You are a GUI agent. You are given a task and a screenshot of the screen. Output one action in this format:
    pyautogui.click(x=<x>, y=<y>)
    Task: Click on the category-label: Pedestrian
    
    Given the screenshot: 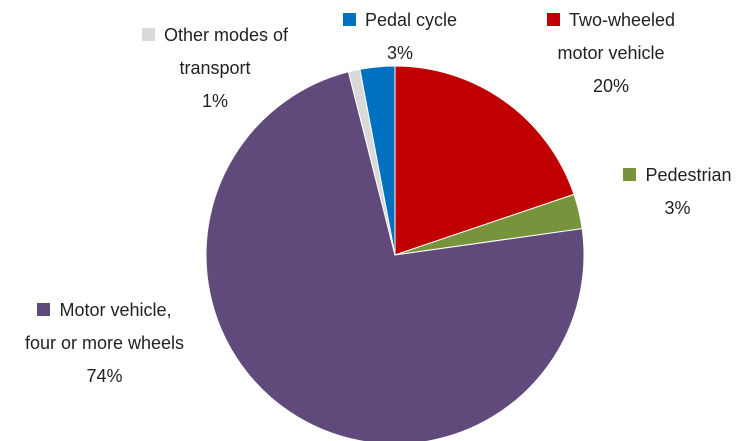 What is the action you would take?
    pyautogui.click(x=688, y=175)
    